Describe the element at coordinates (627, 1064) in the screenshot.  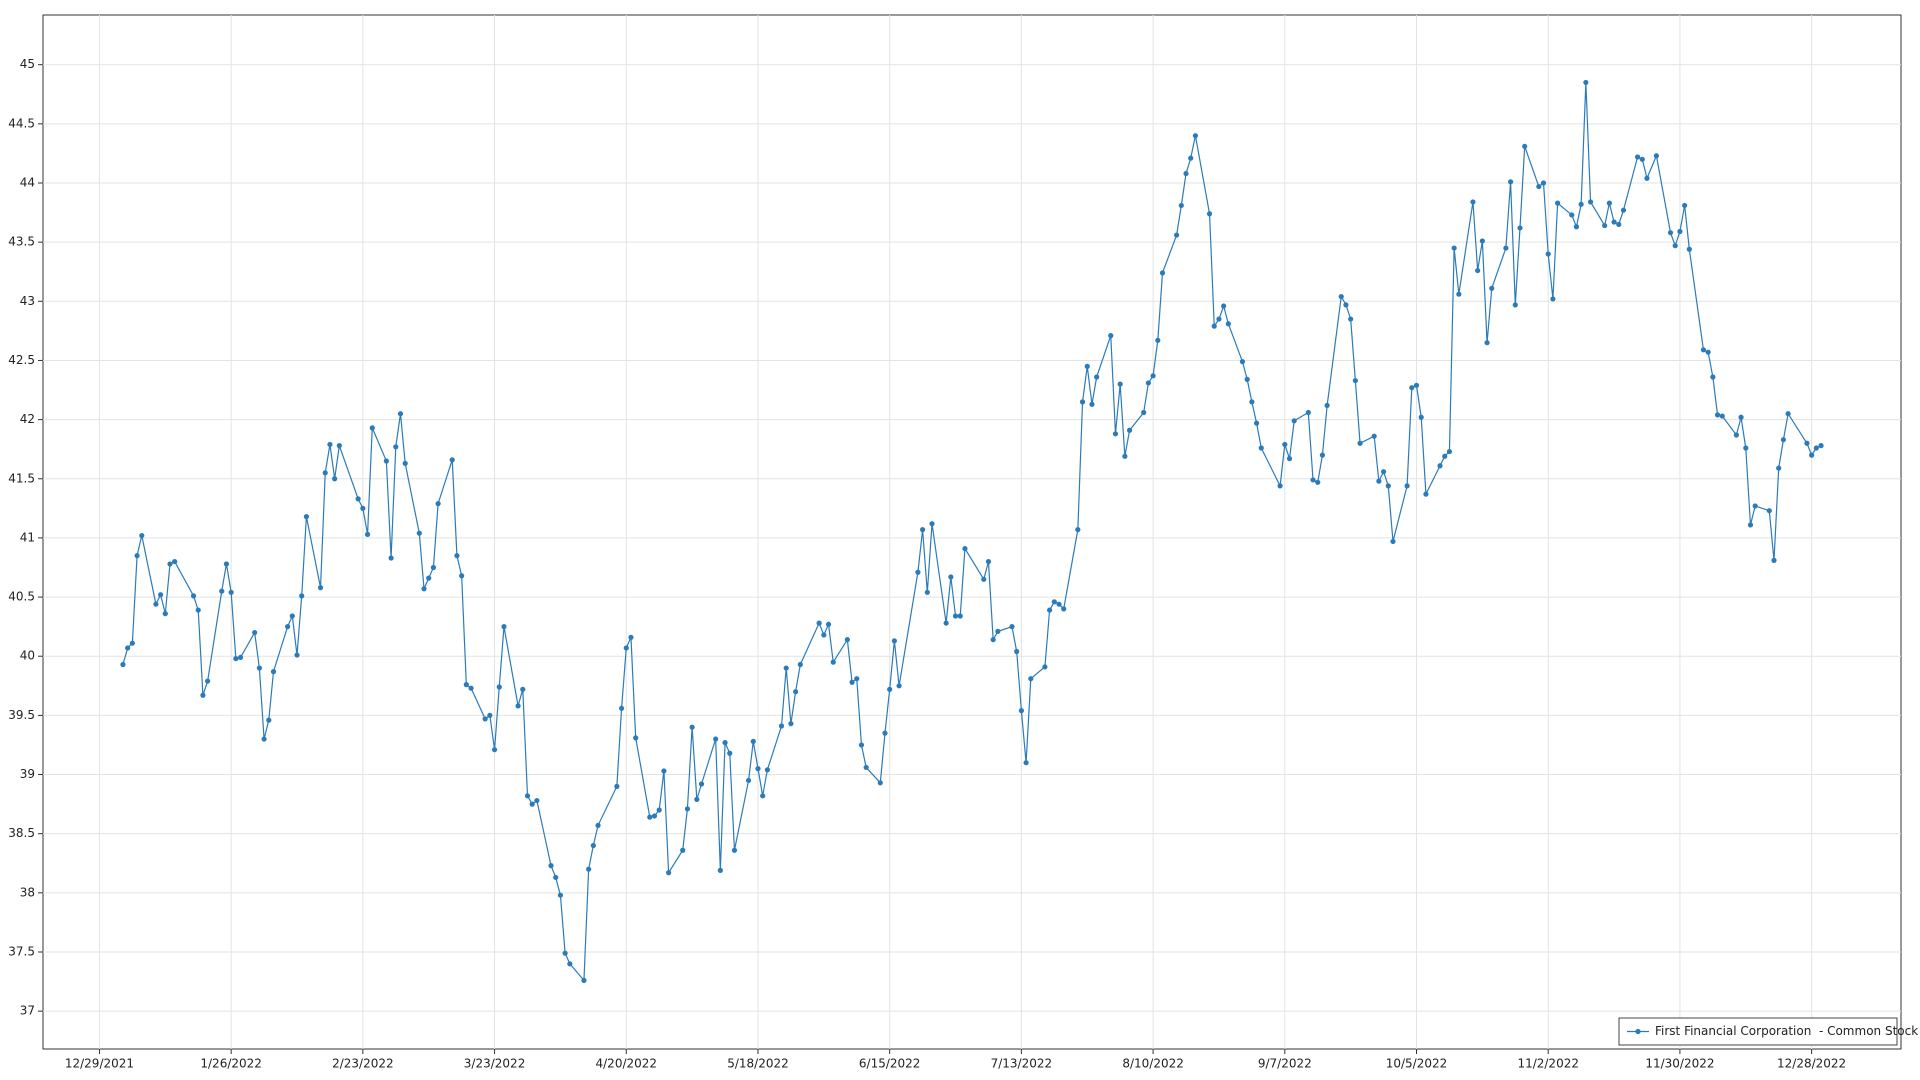
I see `x-tick-label: 4/20/2022` at that location.